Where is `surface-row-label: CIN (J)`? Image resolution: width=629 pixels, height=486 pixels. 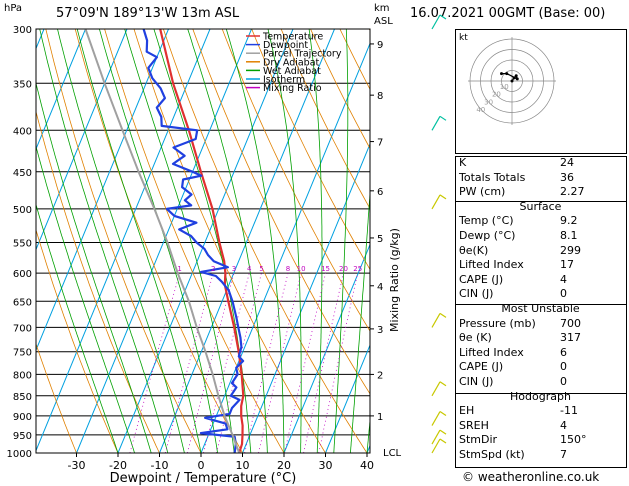 surface-row-label: CIN (J) is located at coordinates (476, 294).